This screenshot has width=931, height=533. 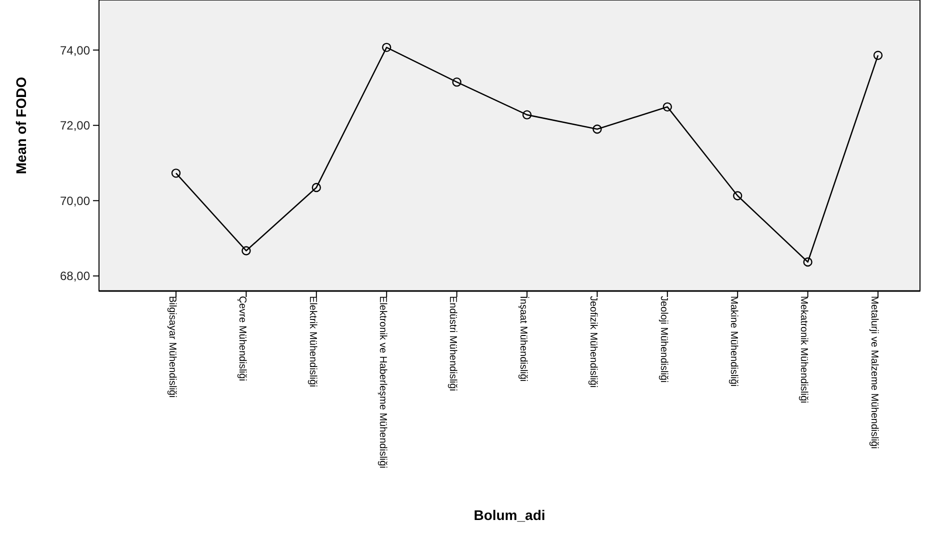 I want to click on x-tick-label: Elektrik Mühendisliği, so click(x=312, y=342).